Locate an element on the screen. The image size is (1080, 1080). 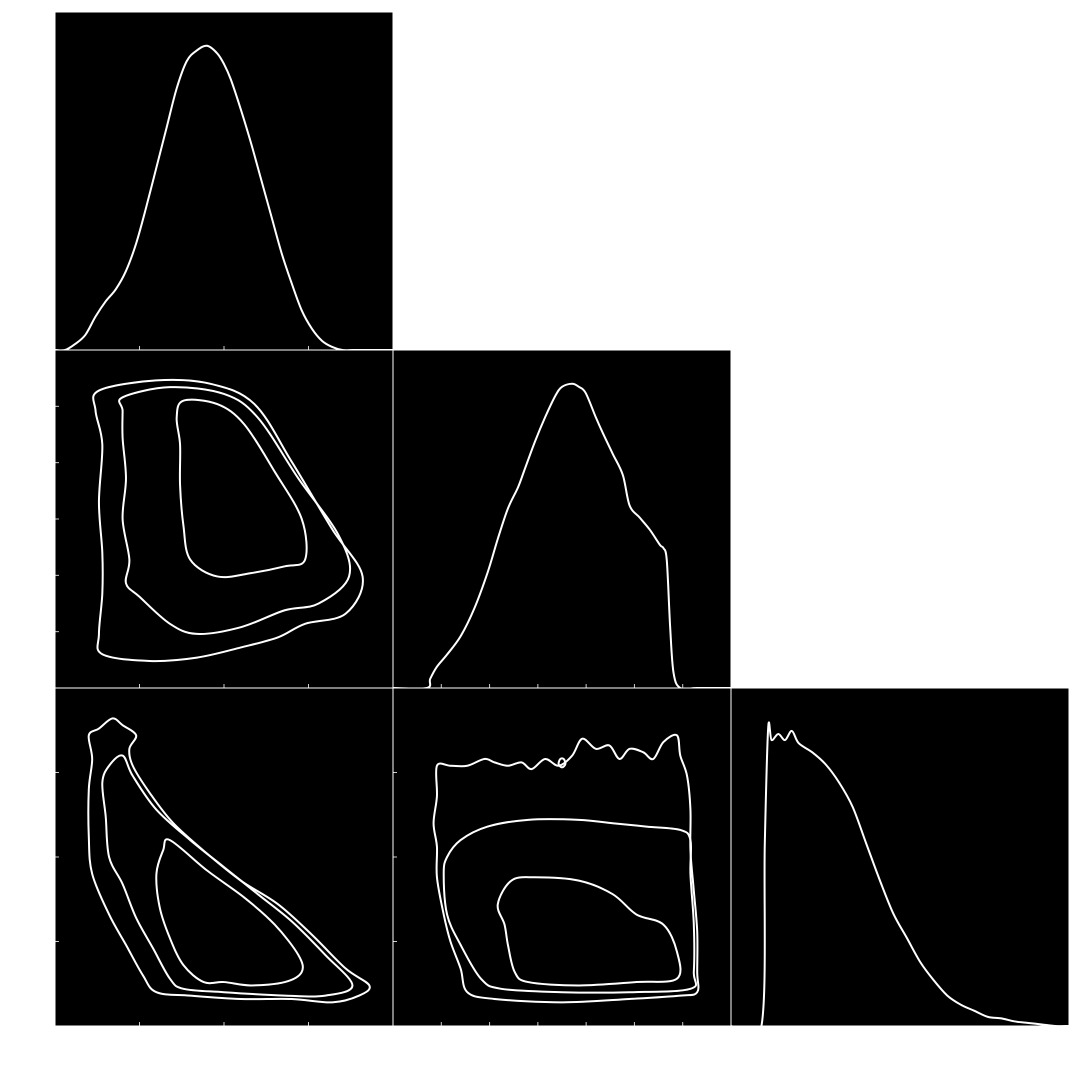
panel-frame is located at coordinates (900, 857).